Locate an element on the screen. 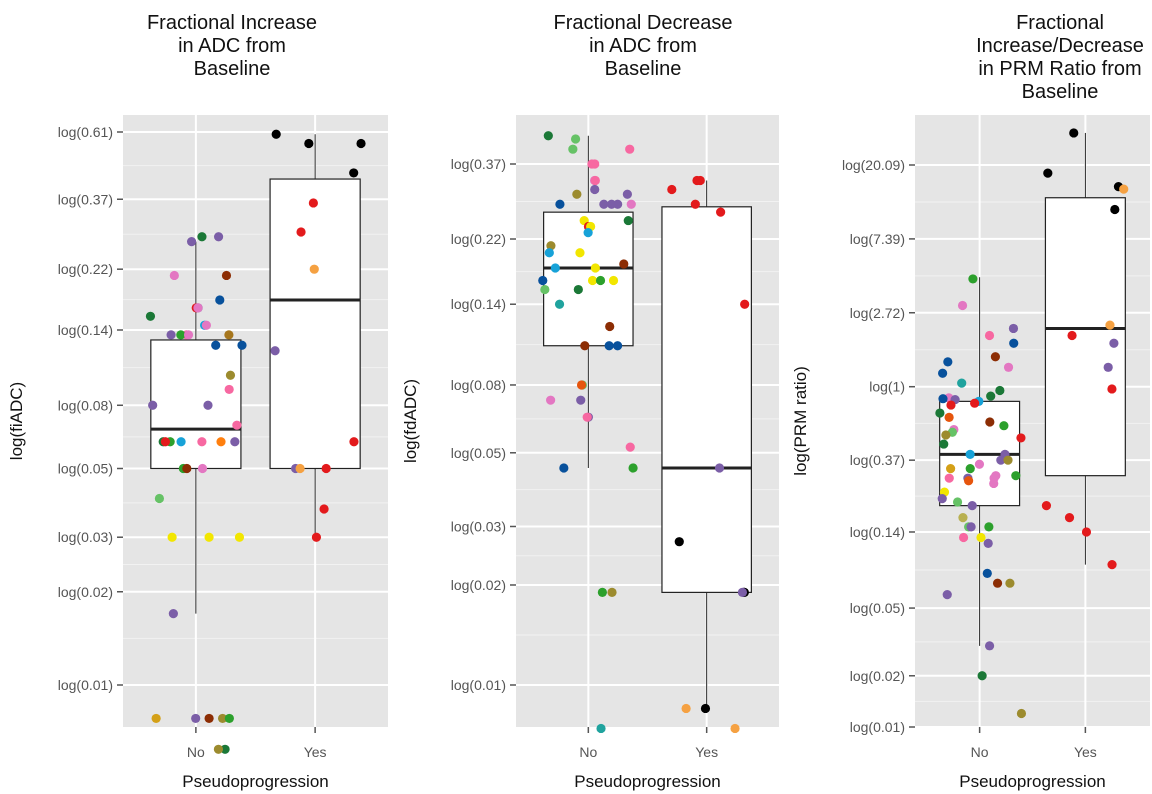  y-tick-label: log(20.09) is located at coordinates (873, 165).